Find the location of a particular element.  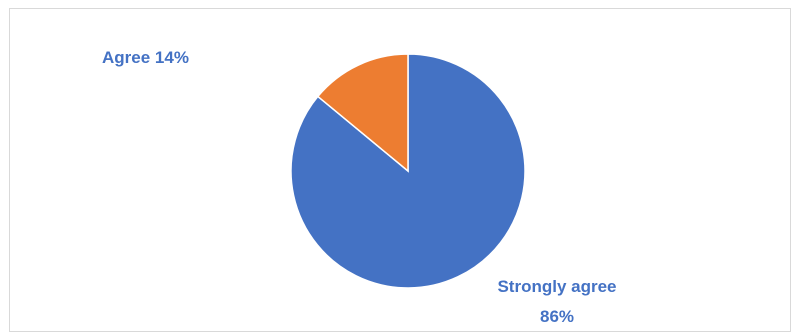

data-label-agree: Agree 14% is located at coordinates (145, 57).